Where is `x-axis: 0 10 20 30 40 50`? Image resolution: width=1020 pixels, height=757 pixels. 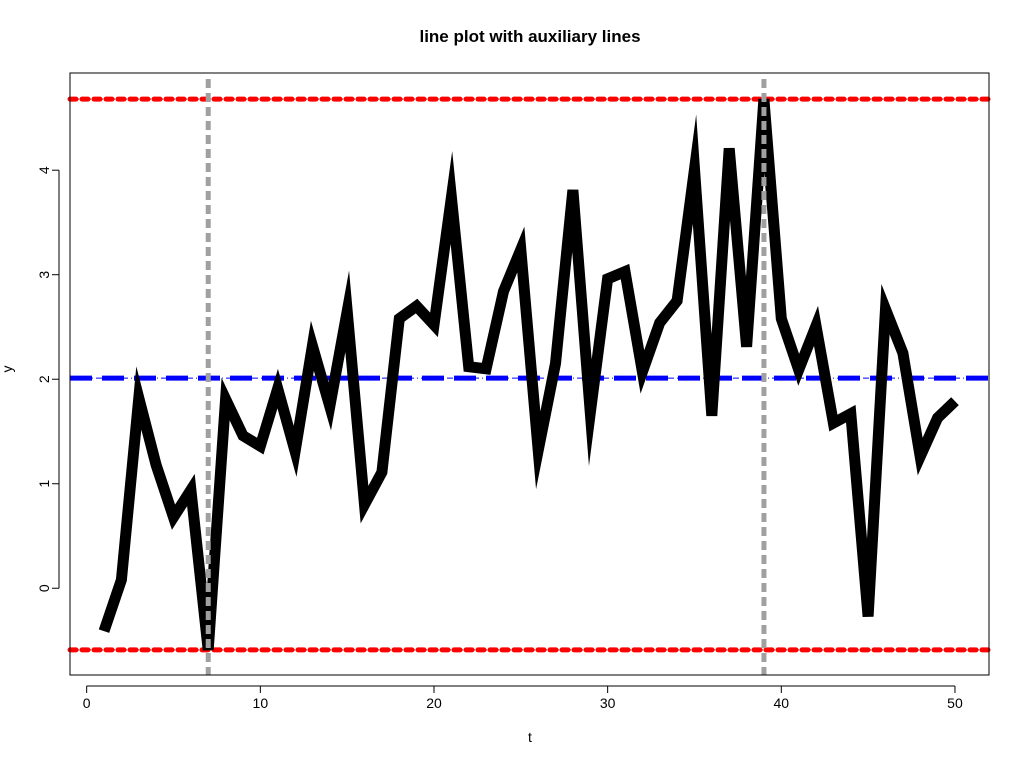
x-axis: 0 10 20 30 40 50 is located at coordinates (523, 698).